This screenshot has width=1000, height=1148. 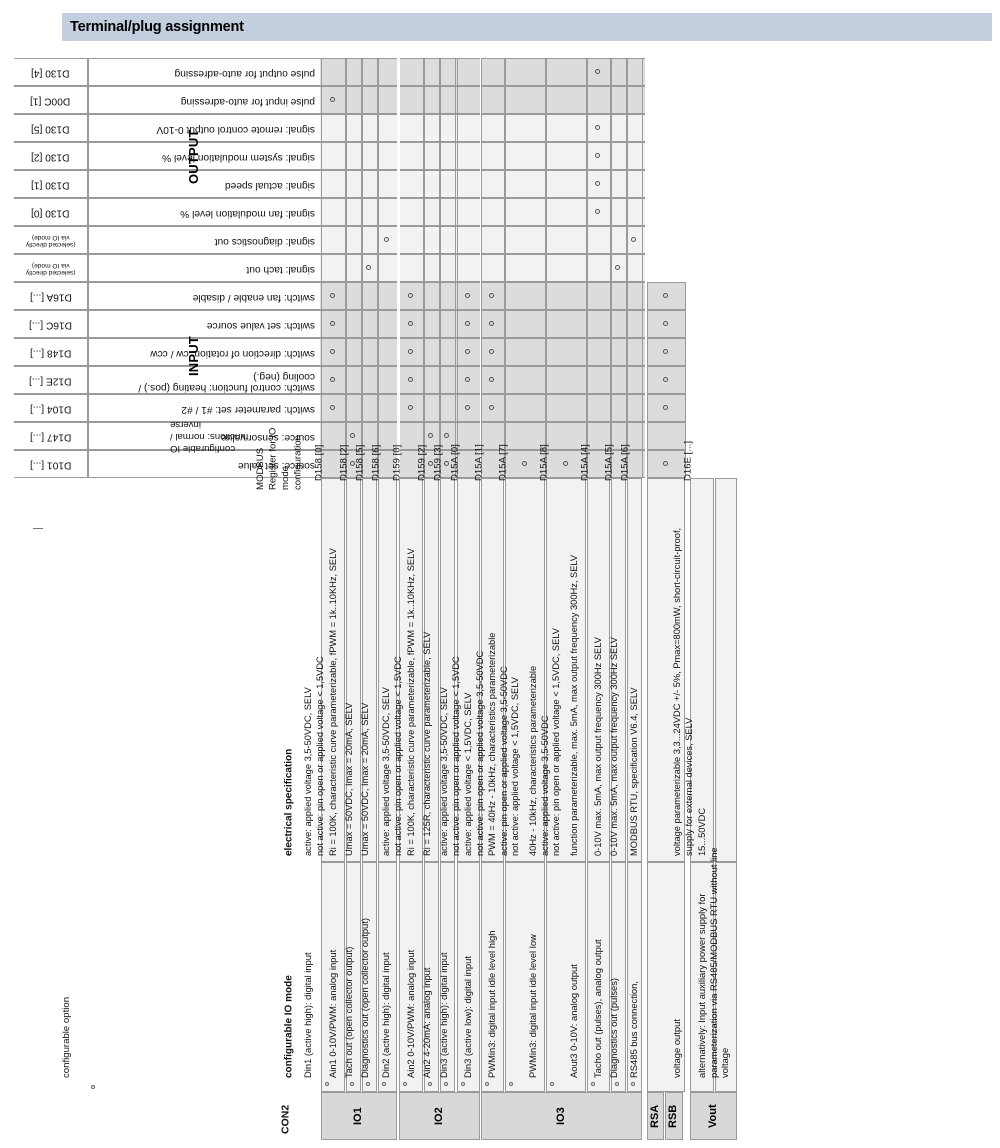 What do you see at coordinates (204, 100) in the screenshot?
I see `function-row-label-cell: pulse input for auto-adressing` at bounding box center [204, 100].